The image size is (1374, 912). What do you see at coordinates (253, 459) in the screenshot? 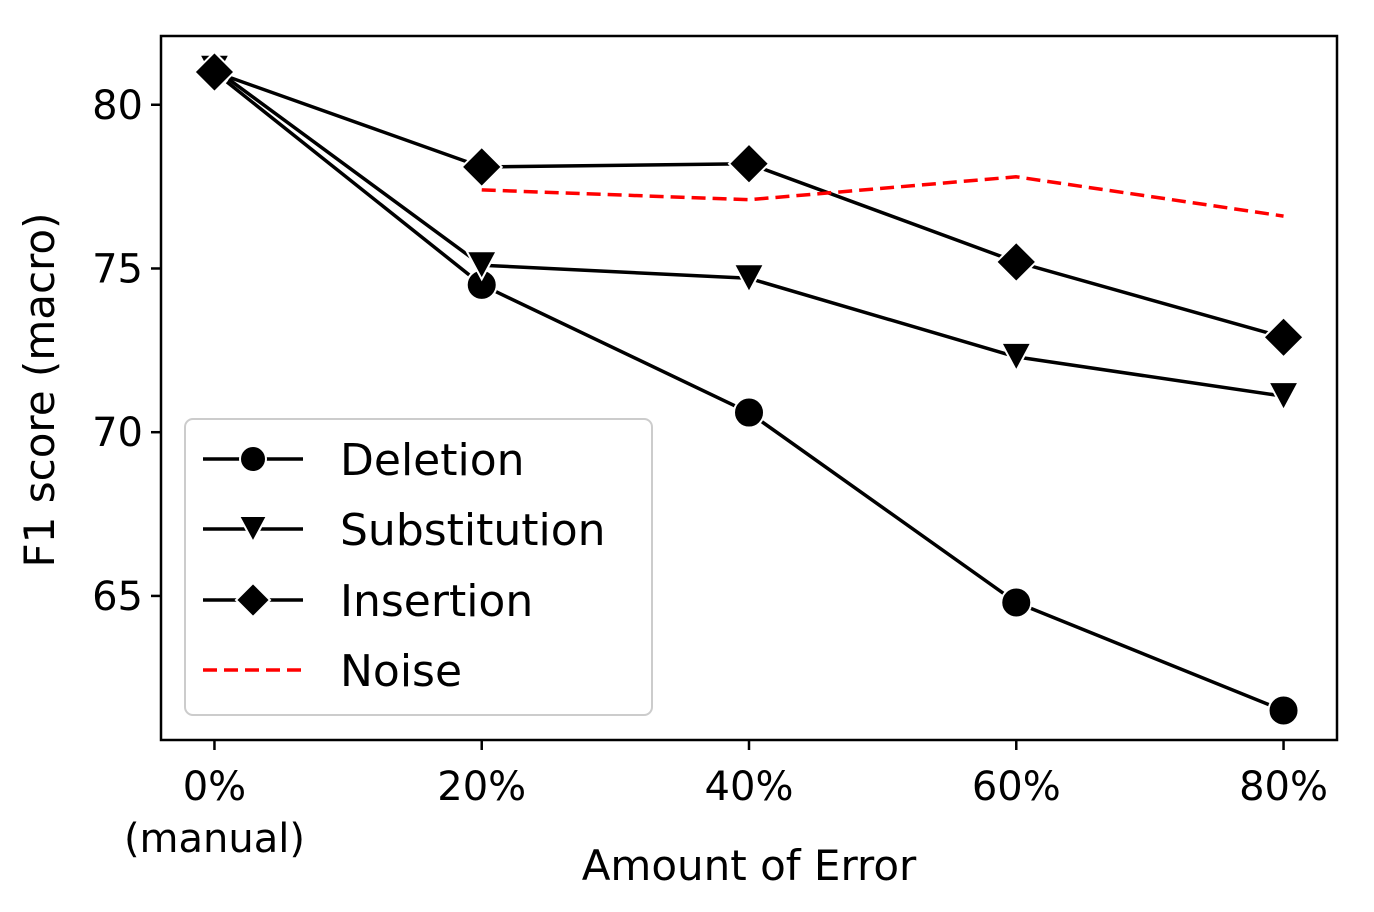
I see `legend-marker-deletion` at bounding box center [253, 459].